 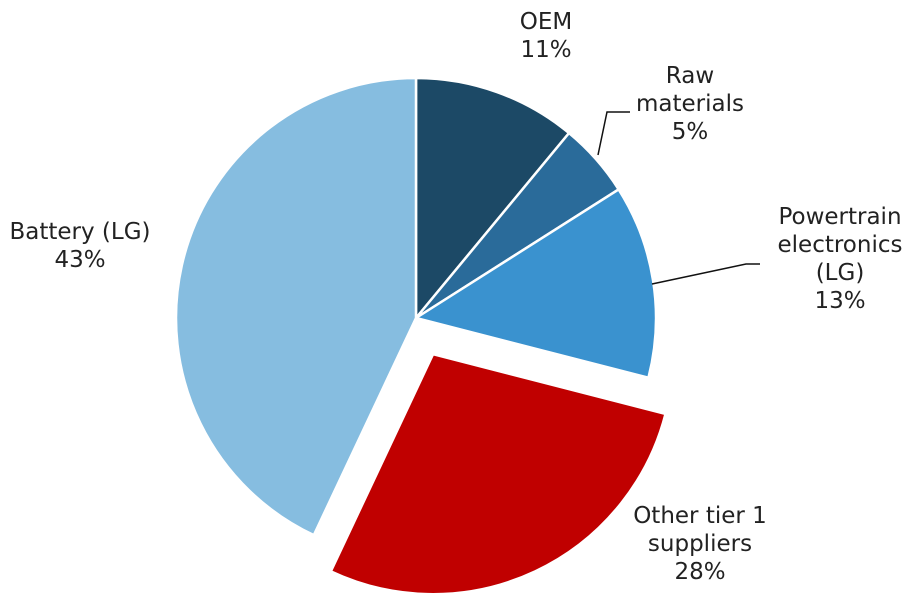 What do you see at coordinates (700, 572) in the screenshot?
I see `value-label: 28%` at bounding box center [700, 572].